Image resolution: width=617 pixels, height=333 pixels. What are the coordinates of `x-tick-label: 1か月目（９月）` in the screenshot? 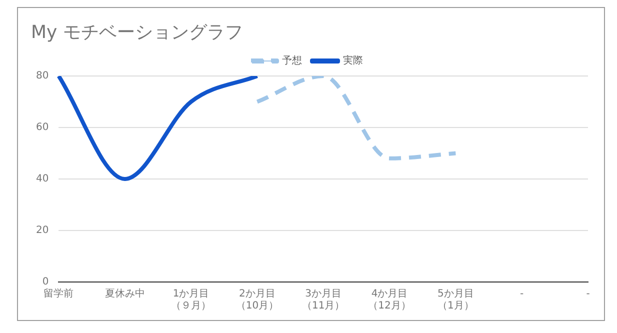 It's located at (191, 300).